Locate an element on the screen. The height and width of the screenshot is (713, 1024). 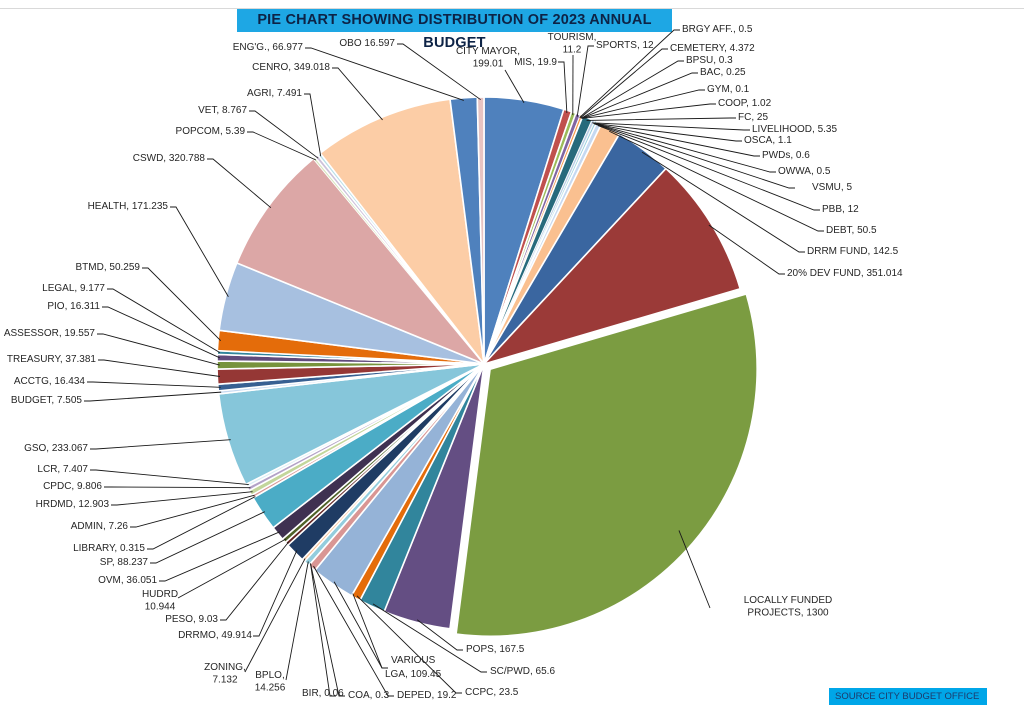
data-label-budget: BUDGET, 7.505 is located at coordinates (47, 400).